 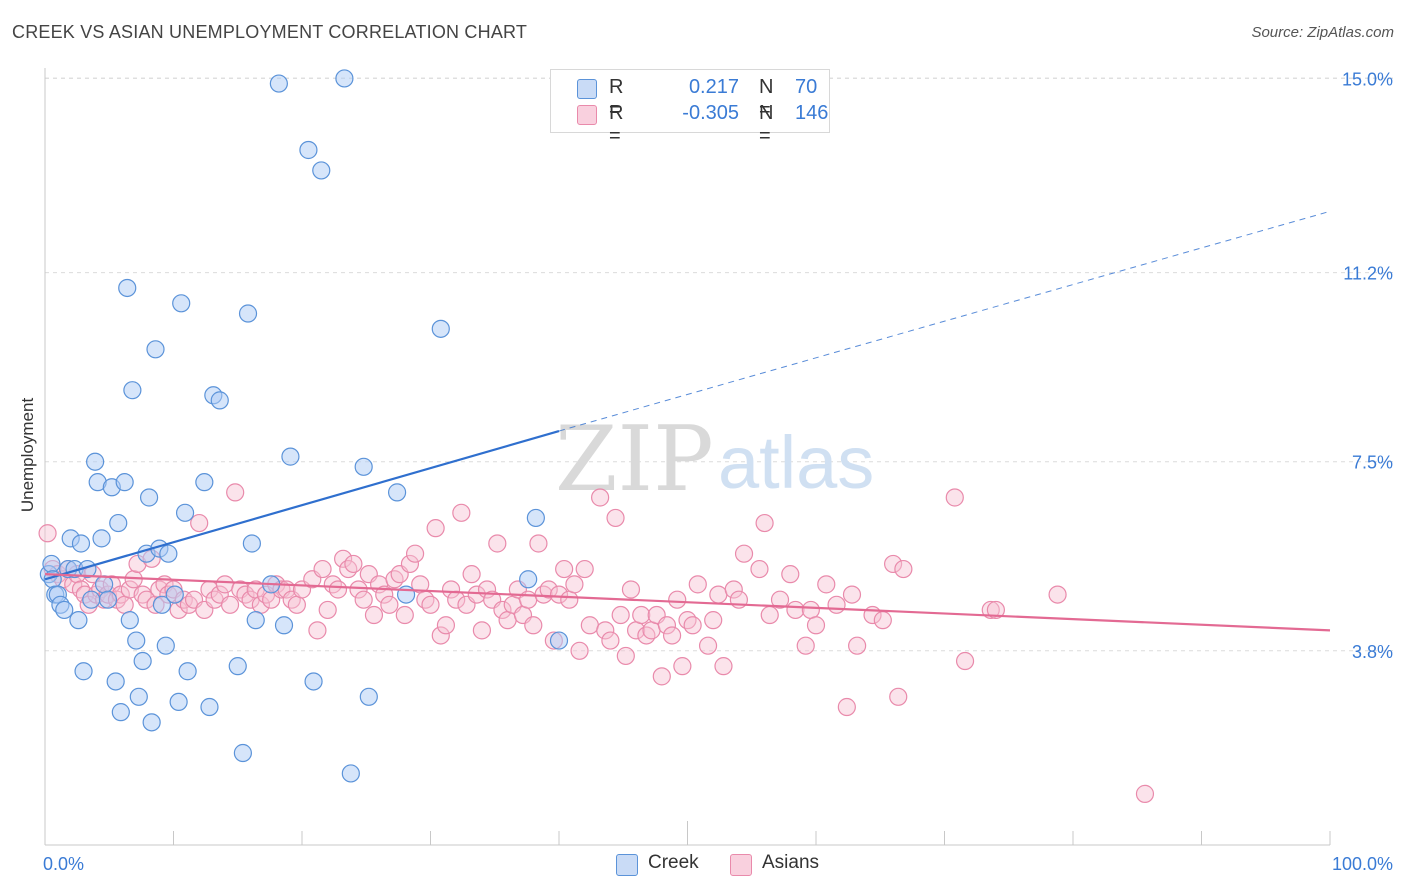 I want to click on creek-trend-line, so click(x=302, y=505).